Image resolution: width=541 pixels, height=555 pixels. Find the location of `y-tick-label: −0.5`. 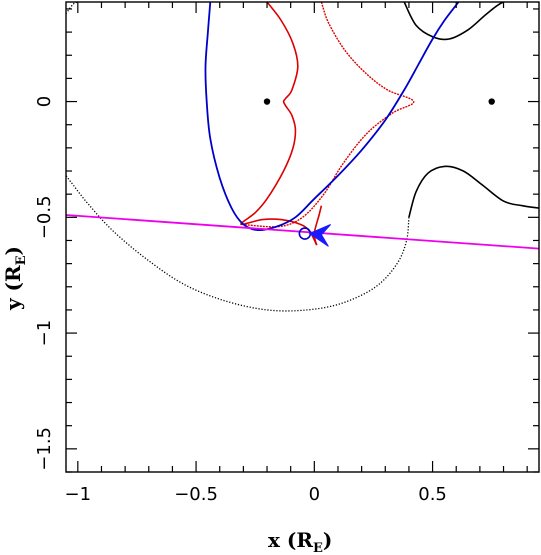

y-tick-label: −0.5 is located at coordinates (44, 217).